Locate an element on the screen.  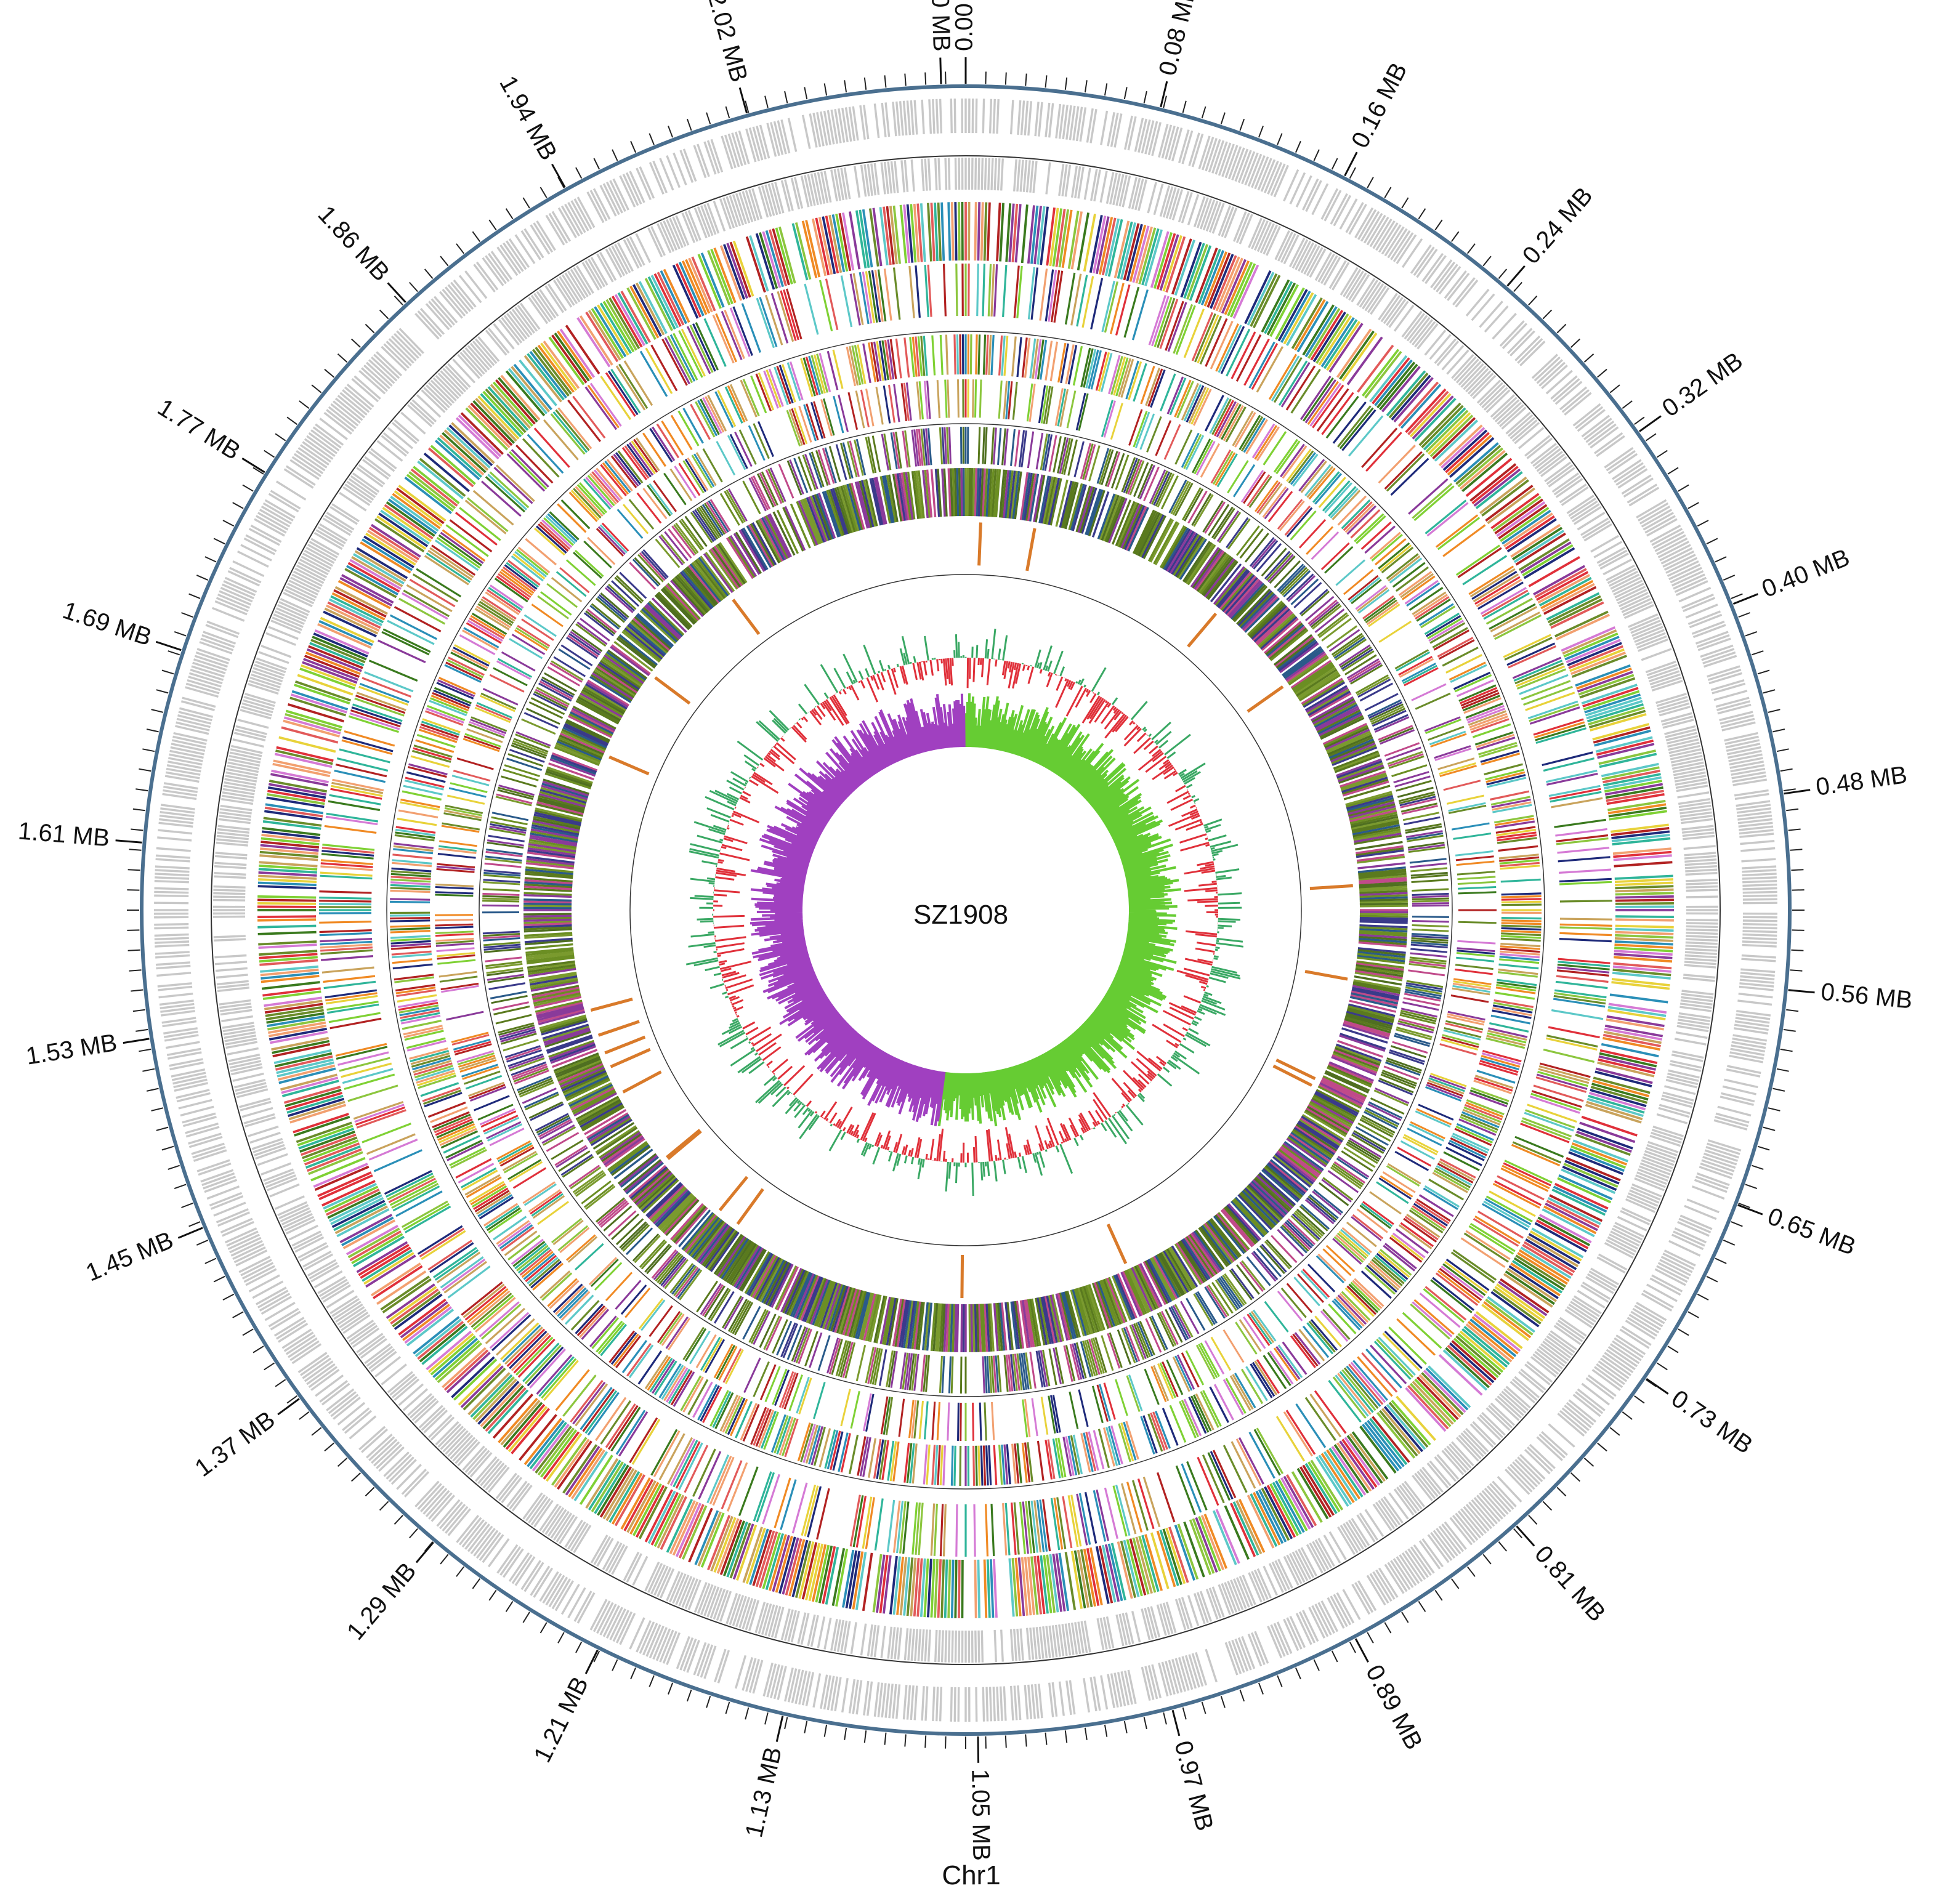
tick-label: 0.65 MB is located at coordinates (1811, 1232).